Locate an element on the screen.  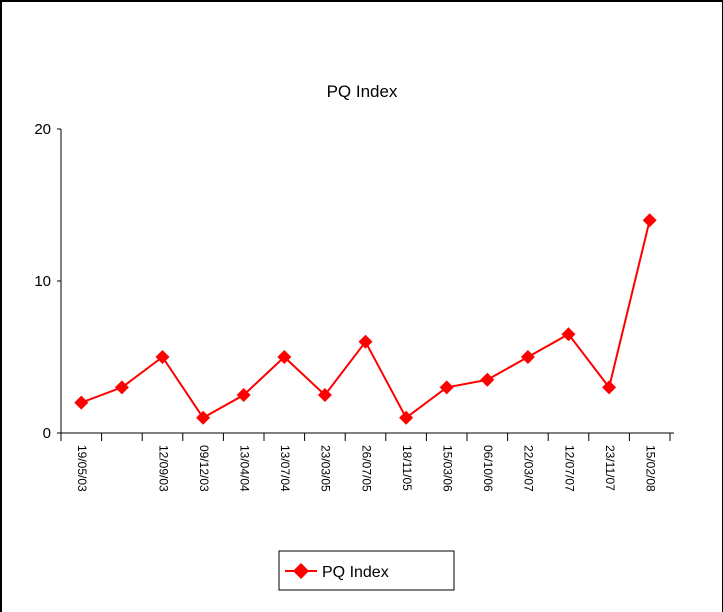
x-tick-label: 23/03/05 is located at coordinates (326, 468).